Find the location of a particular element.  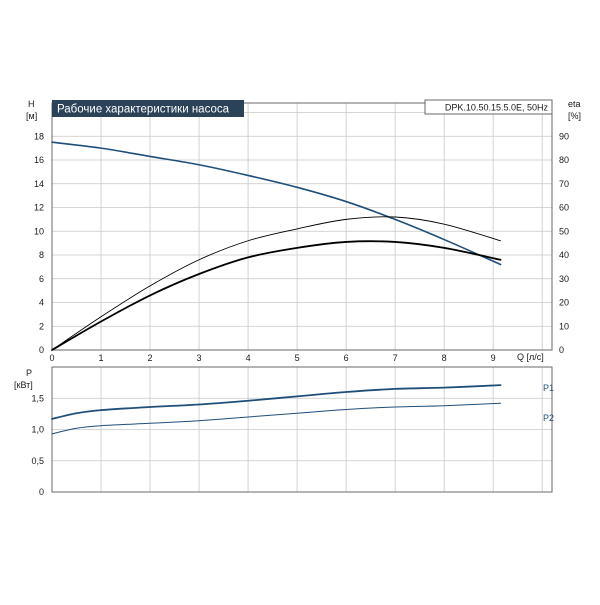

y2-tick-label: 20 is located at coordinates (564, 303).